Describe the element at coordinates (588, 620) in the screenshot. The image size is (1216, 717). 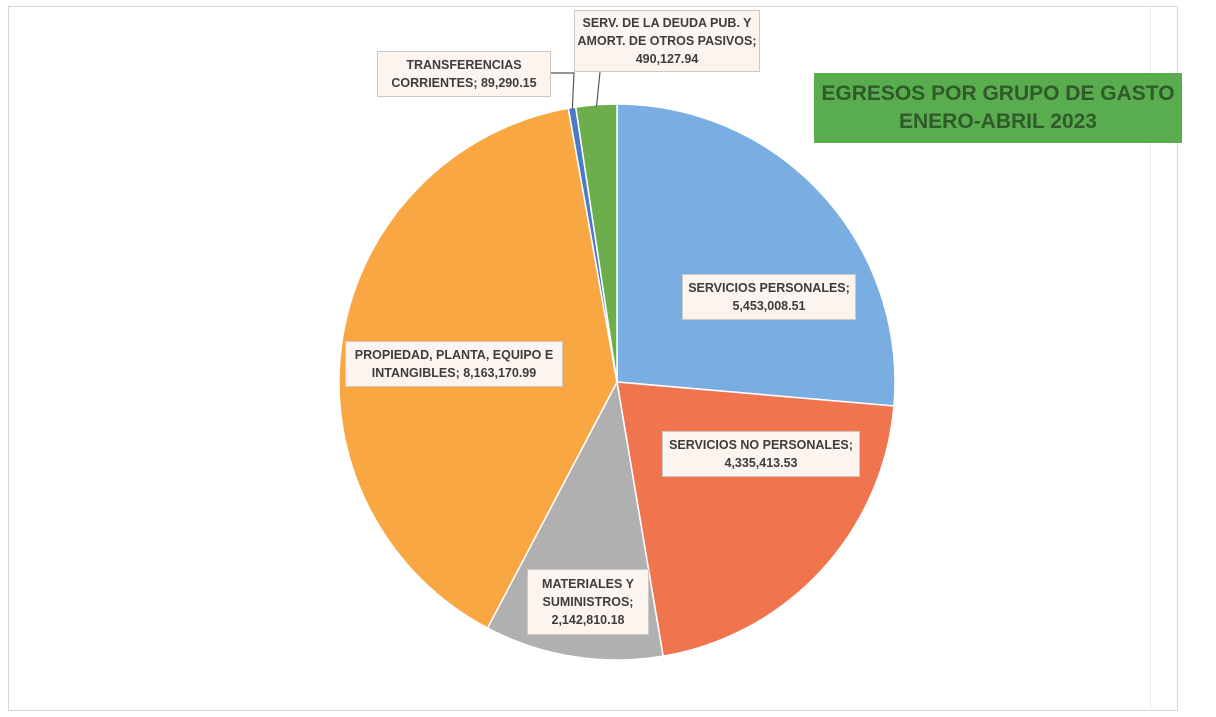
I see `data-label-value: 2,142,810.18` at that location.